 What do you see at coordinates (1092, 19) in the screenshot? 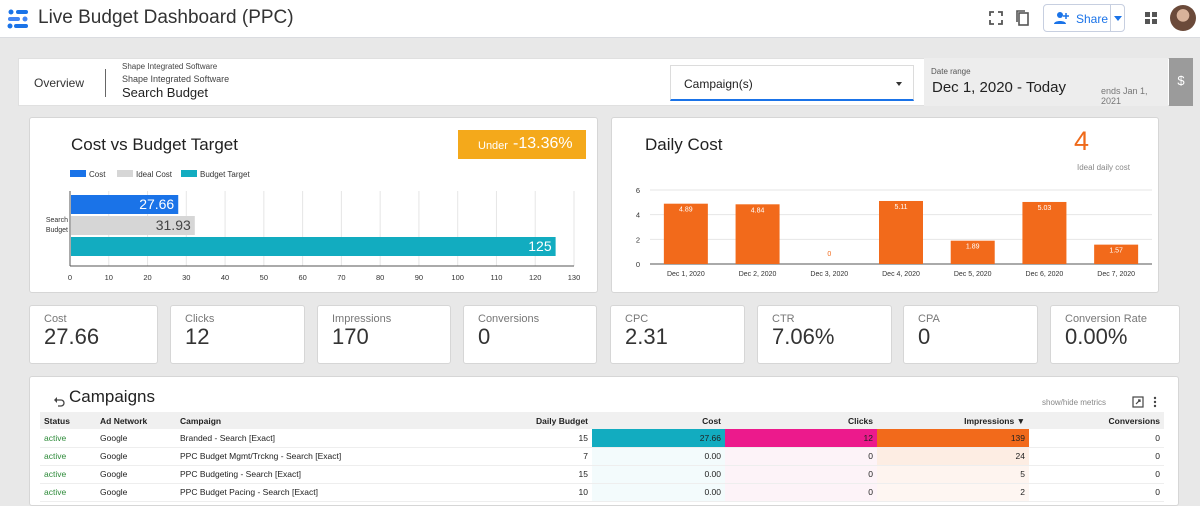
I see `share-label: Share` at bounding box center [1092, 19].